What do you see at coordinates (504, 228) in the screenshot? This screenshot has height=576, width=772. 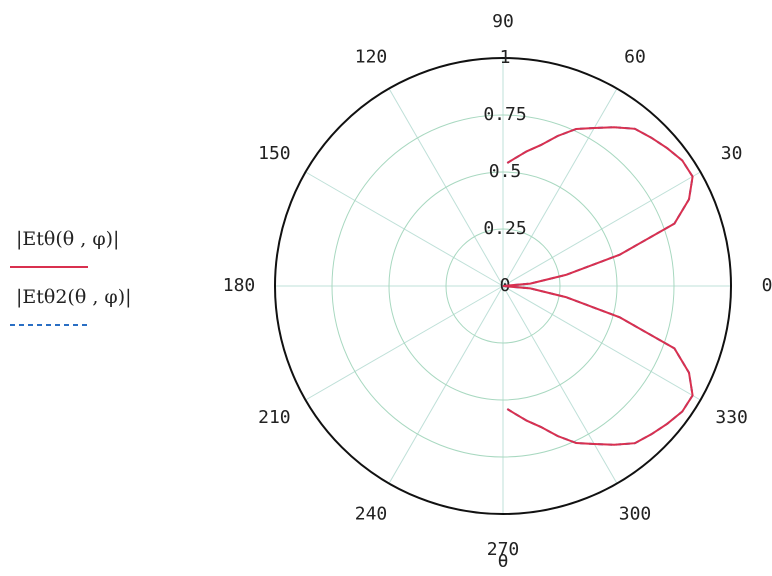 I see `r-tick-label: 0.25` at bounding box center [504, 228].